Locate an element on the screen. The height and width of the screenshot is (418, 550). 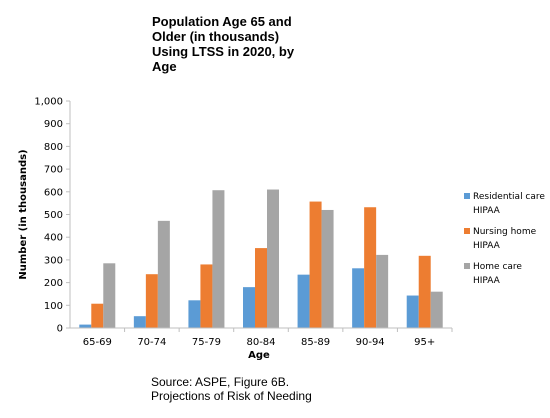
legend-label: Nursing home is located at coordinates (505, 232).